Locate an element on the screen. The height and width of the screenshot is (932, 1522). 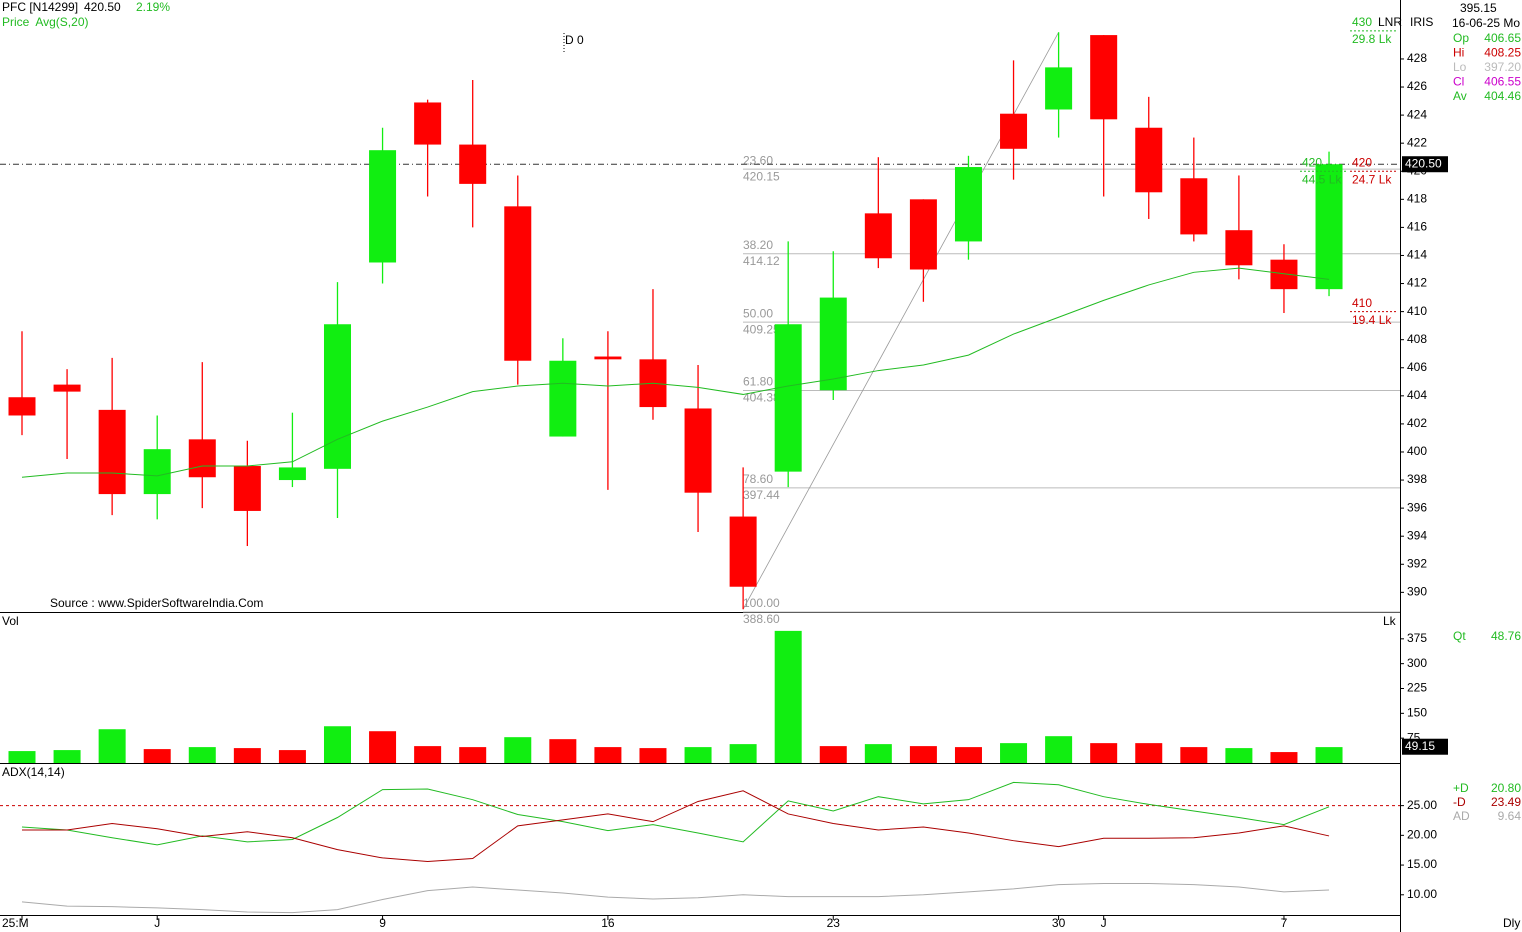
y-tick-label: 150 is located at coordinates (1417, 713).